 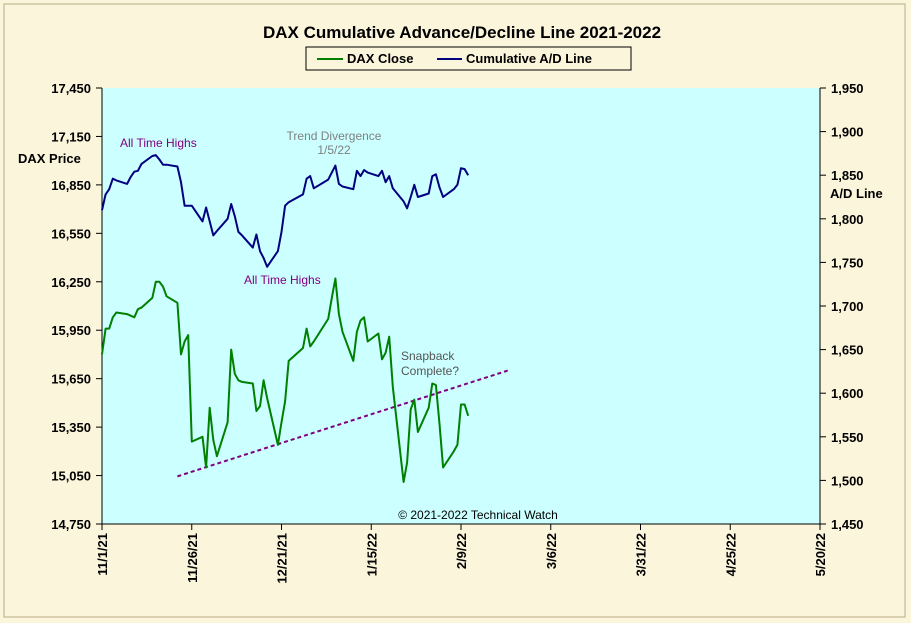 What do you see at coordinates (847, 219) in the screenshot?
I see `right-tick-label: 1,800` at bounding box center [847, 219].